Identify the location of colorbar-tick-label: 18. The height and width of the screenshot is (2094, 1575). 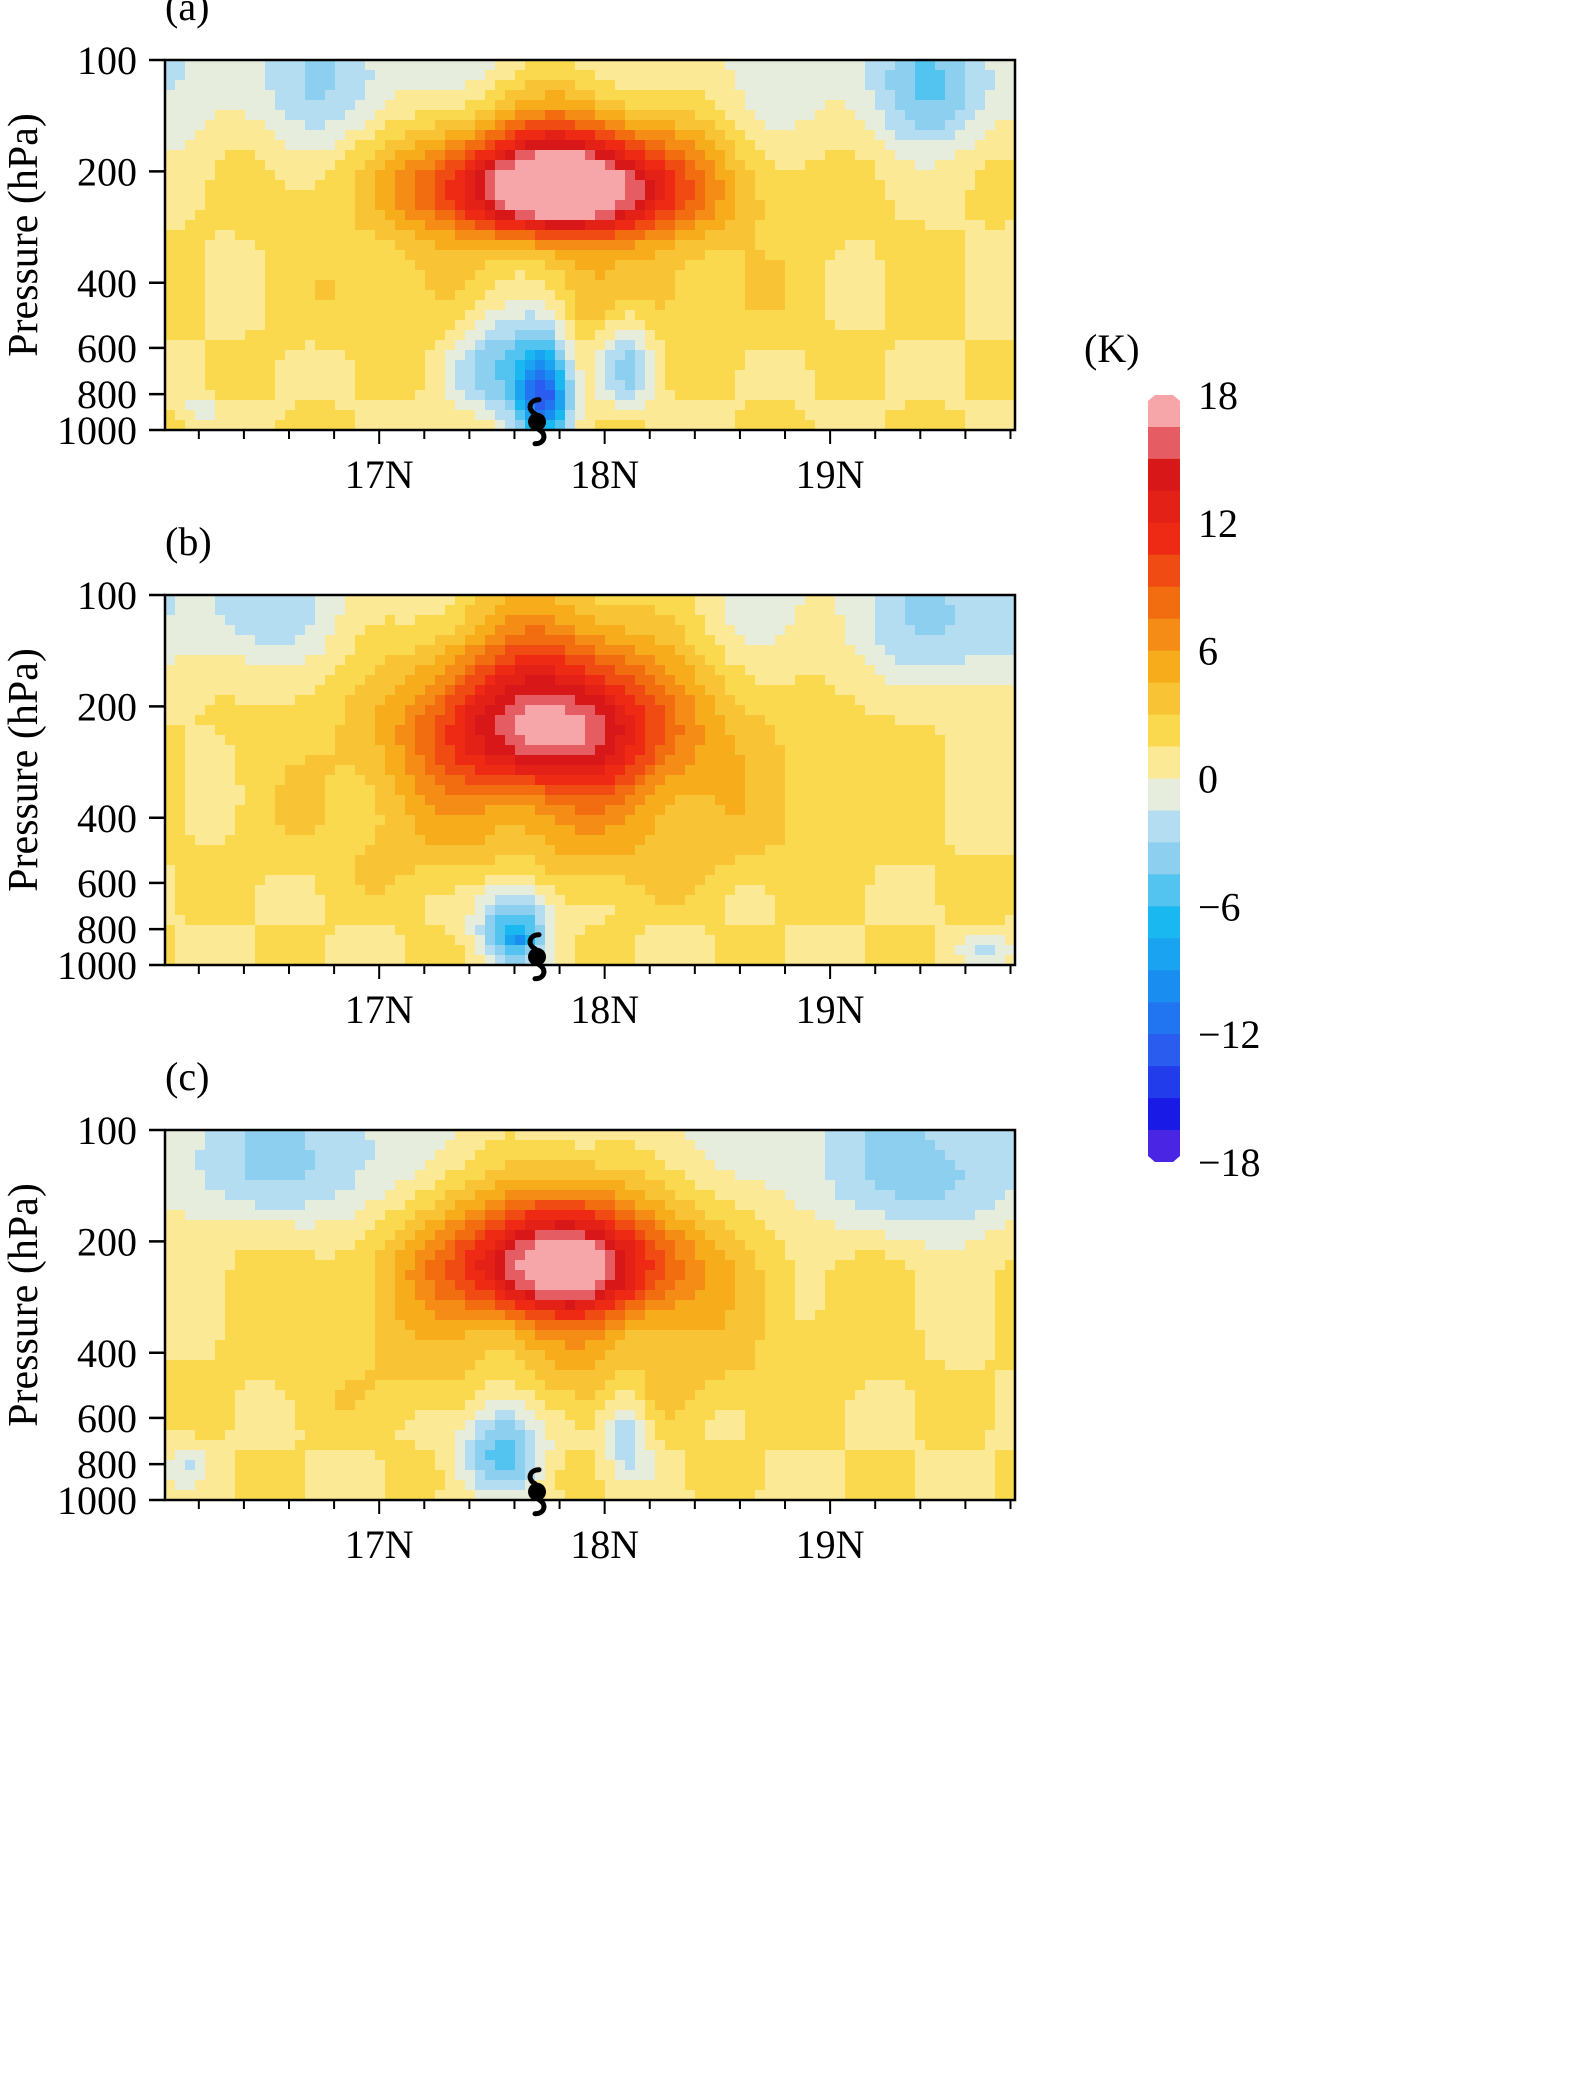
(1218, 395).